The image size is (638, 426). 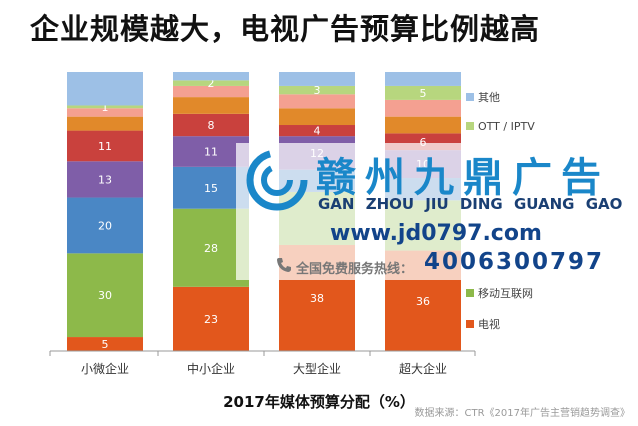 I want to click on legend-label: OTT / IPTV, so click(x=506, y=126).